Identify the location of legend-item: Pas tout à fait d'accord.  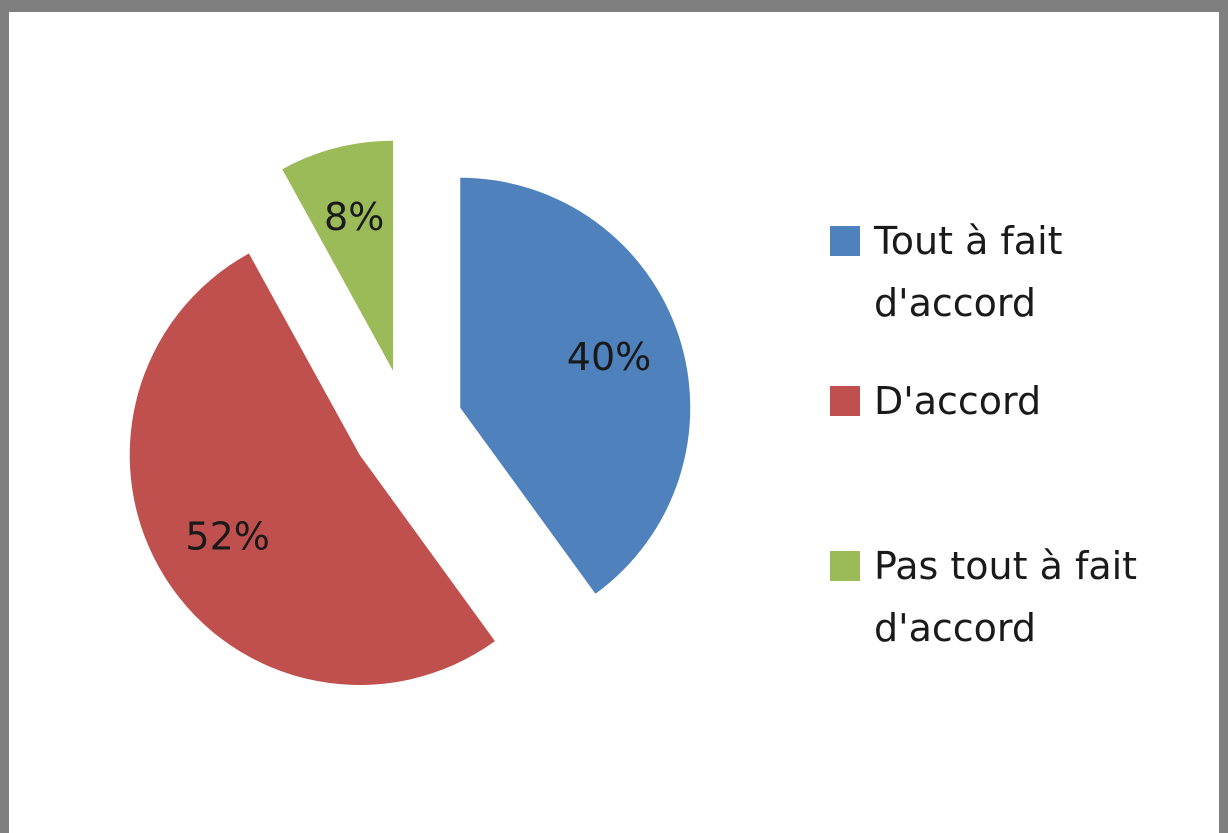
(995, 597).